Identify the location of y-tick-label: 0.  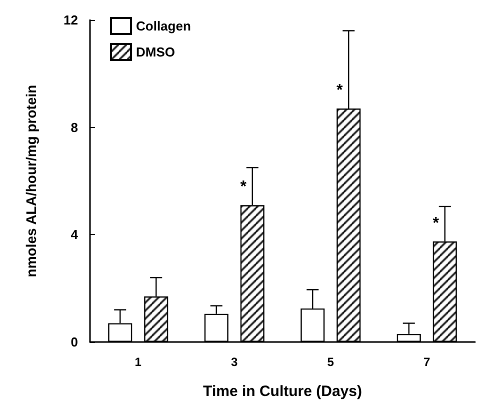
(74, 342).